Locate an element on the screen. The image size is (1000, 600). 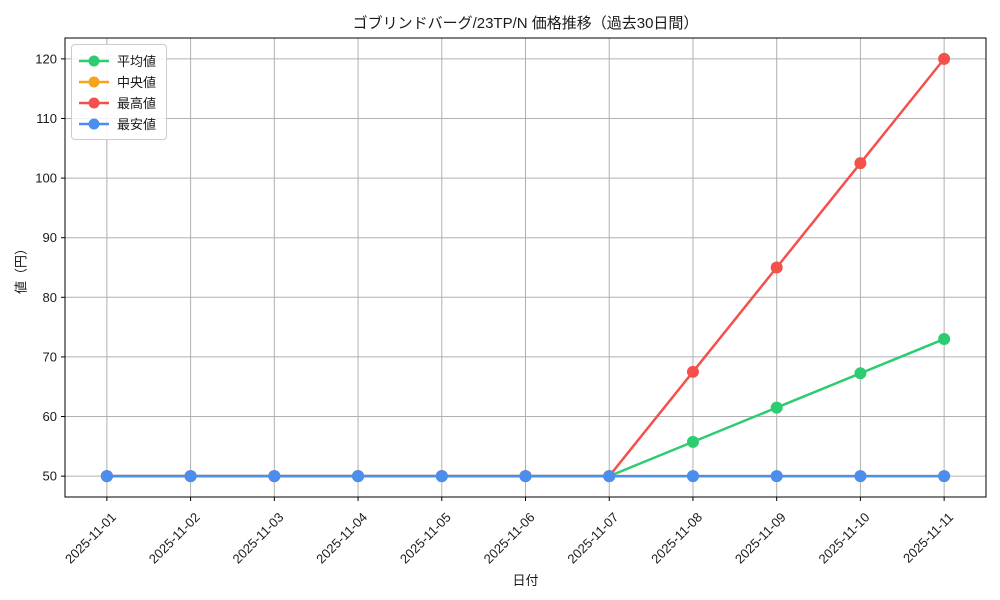
x-tick-label: 2025-11-01 is located at coordinates (90, 538).